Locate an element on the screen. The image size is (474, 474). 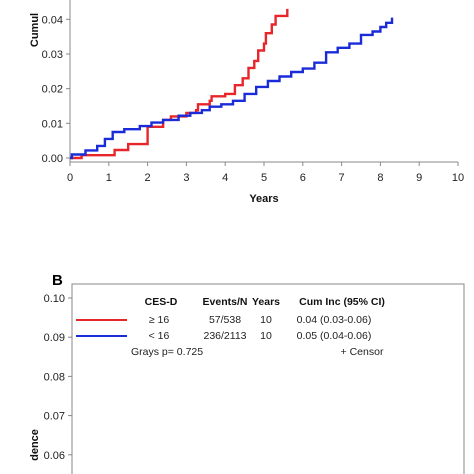
panel-a-x-ticks: 0 1 2 3 4 5 6 7 8 9 10 is located at coordinates (265, 173).